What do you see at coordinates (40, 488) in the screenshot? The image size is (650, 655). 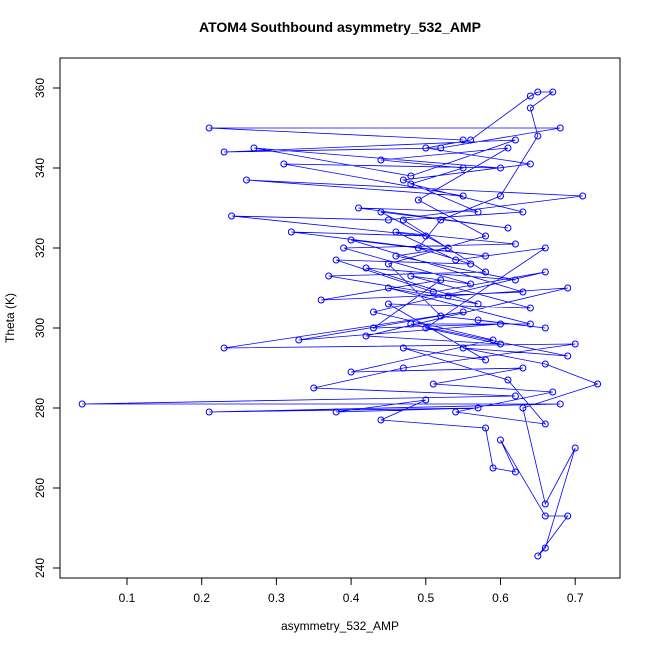 I see `y-tick-label: 260` at bounding box center [40, 488].